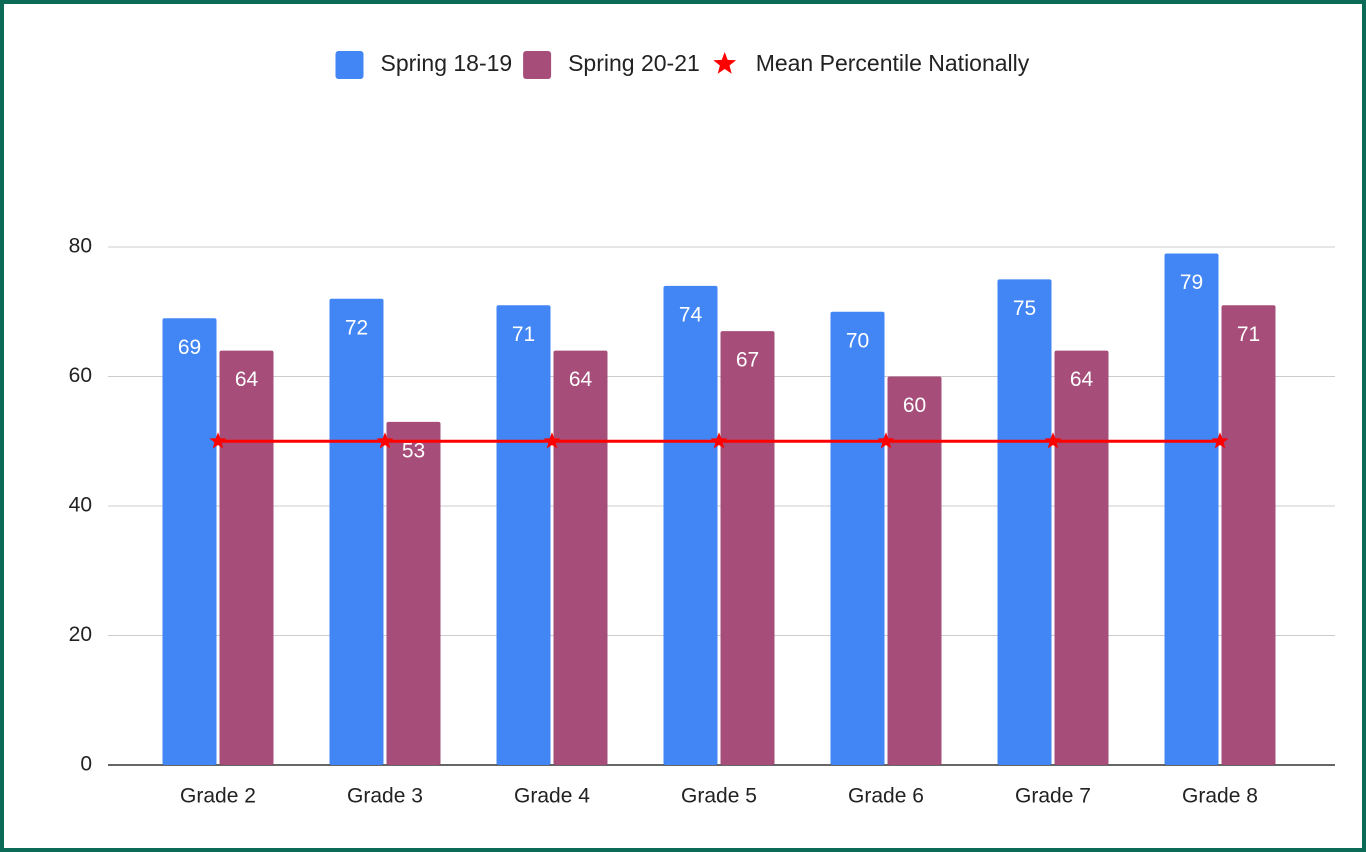 This screenshot has width=1366, height=852. Describe the element at coordinates (385, 796) in the screenshot. I see `x-tick-label: Grade 3` at that location.